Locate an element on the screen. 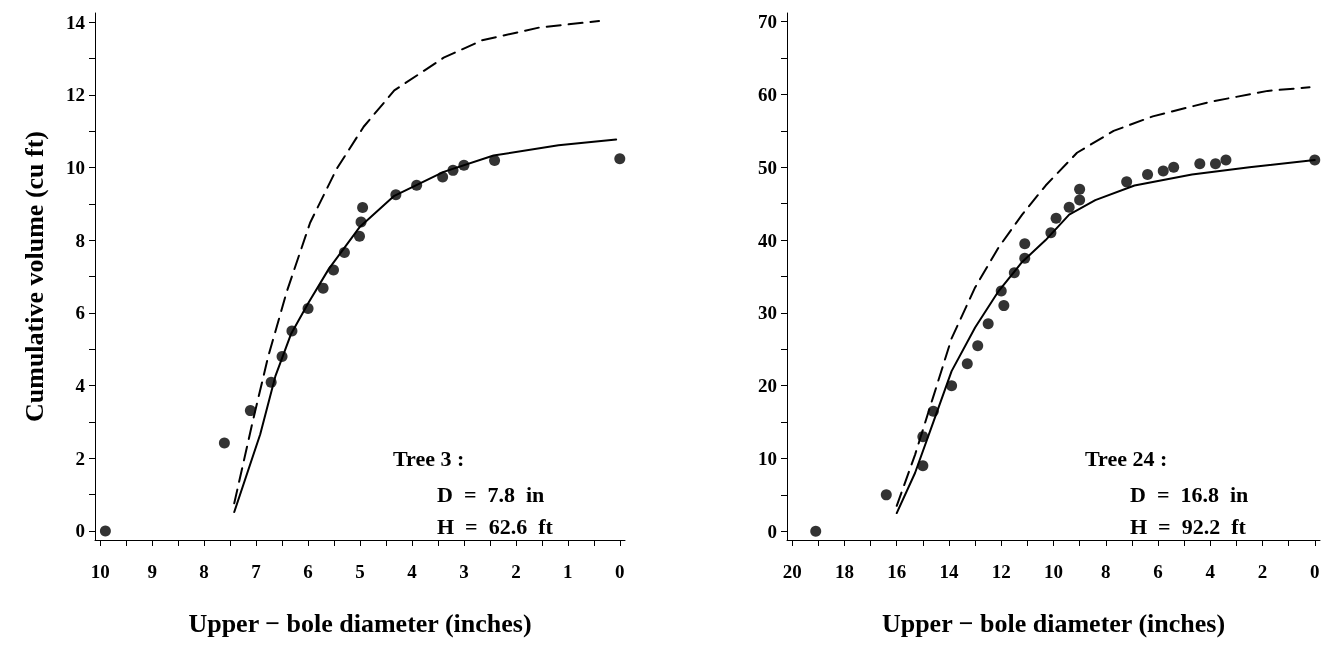 The width and height of the screenshot is (1326, 645). x-tick-label: 12 is located at coordinates (1001, 571).